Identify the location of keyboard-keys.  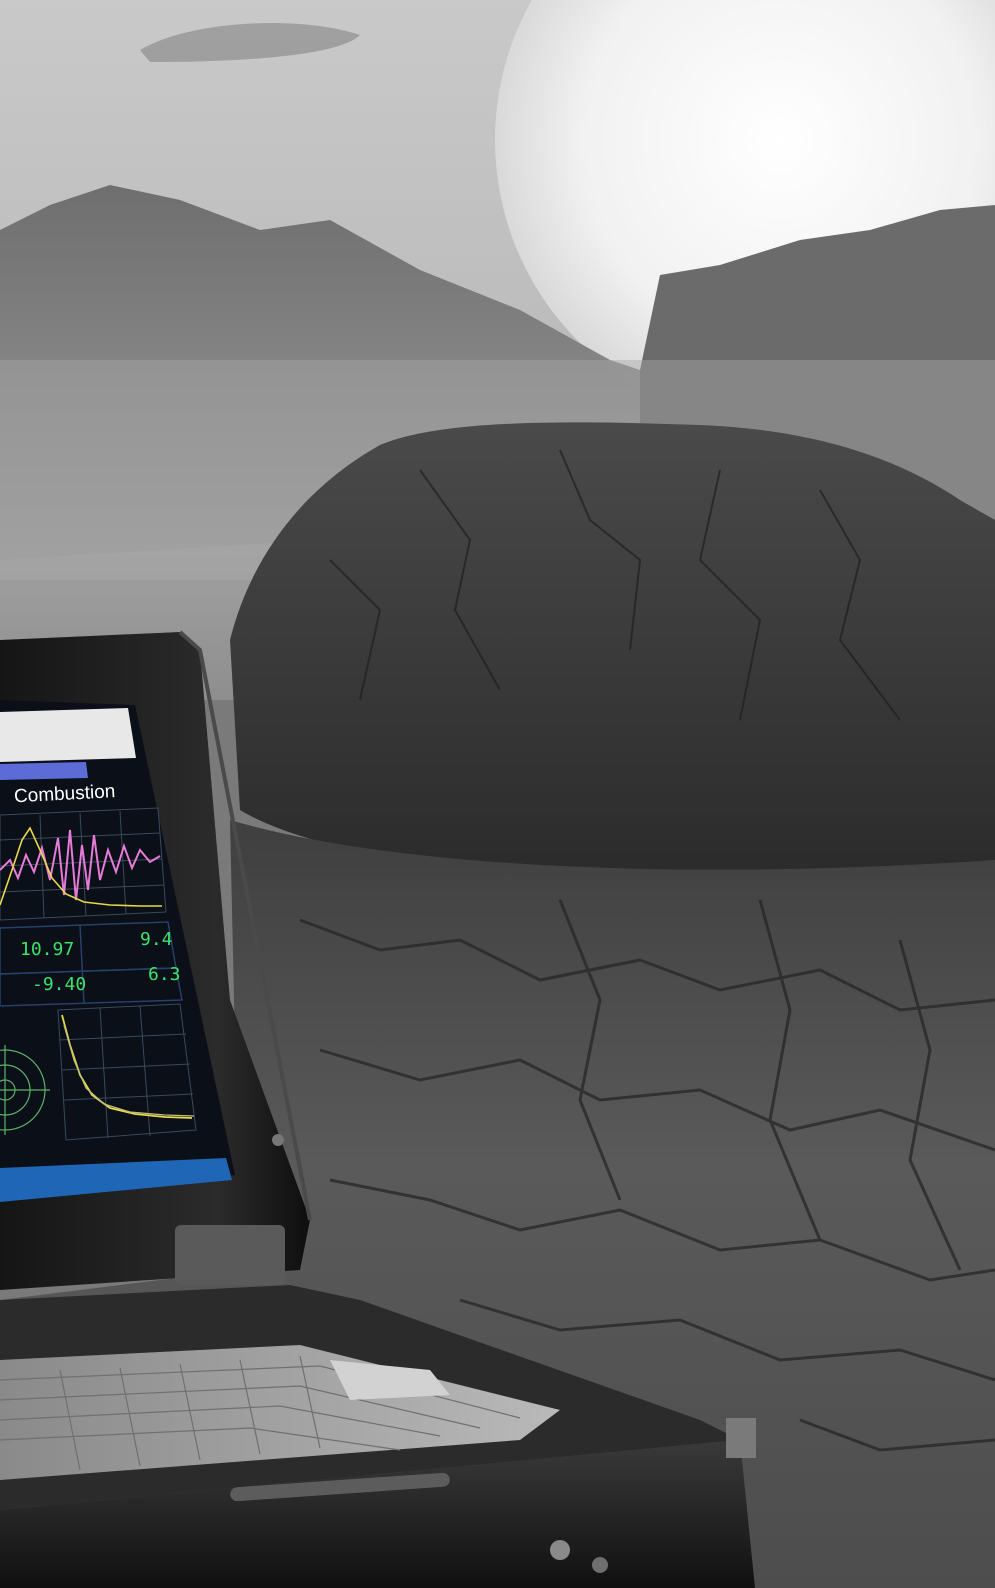
(260, 1413).